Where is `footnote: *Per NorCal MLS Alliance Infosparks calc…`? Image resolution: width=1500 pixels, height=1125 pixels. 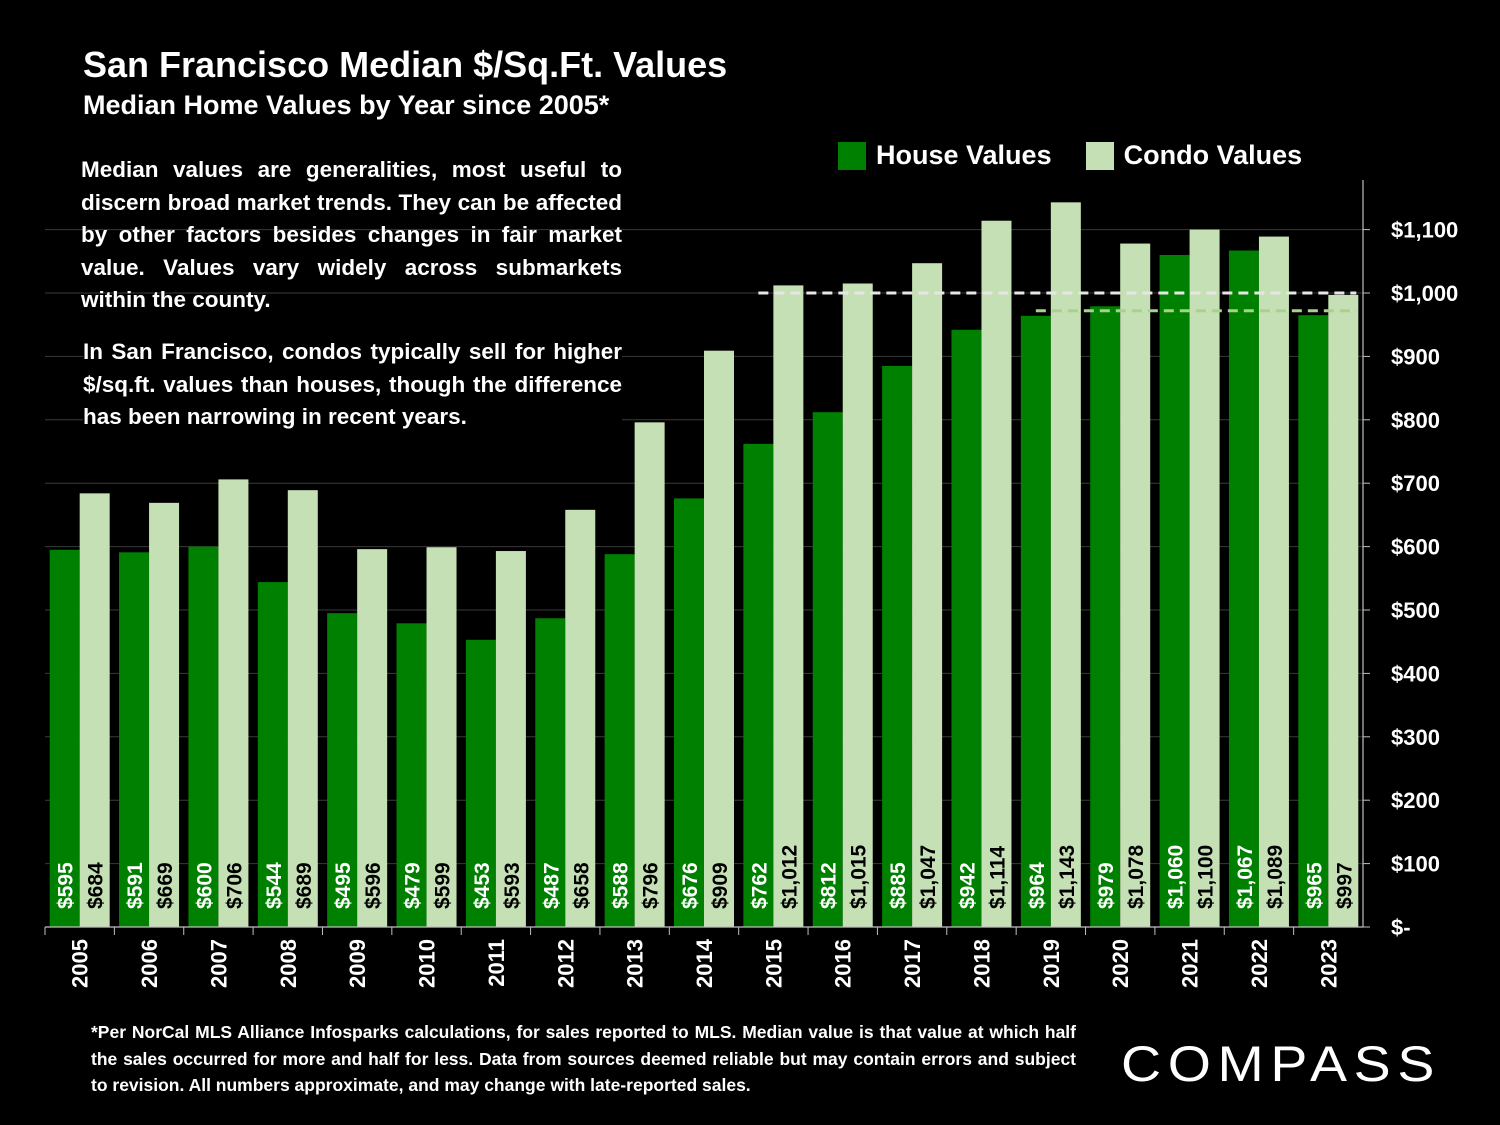
footnote: *Per NorCal MLS Alliance Infosparks calc… is located at coordinates (583, 1058).